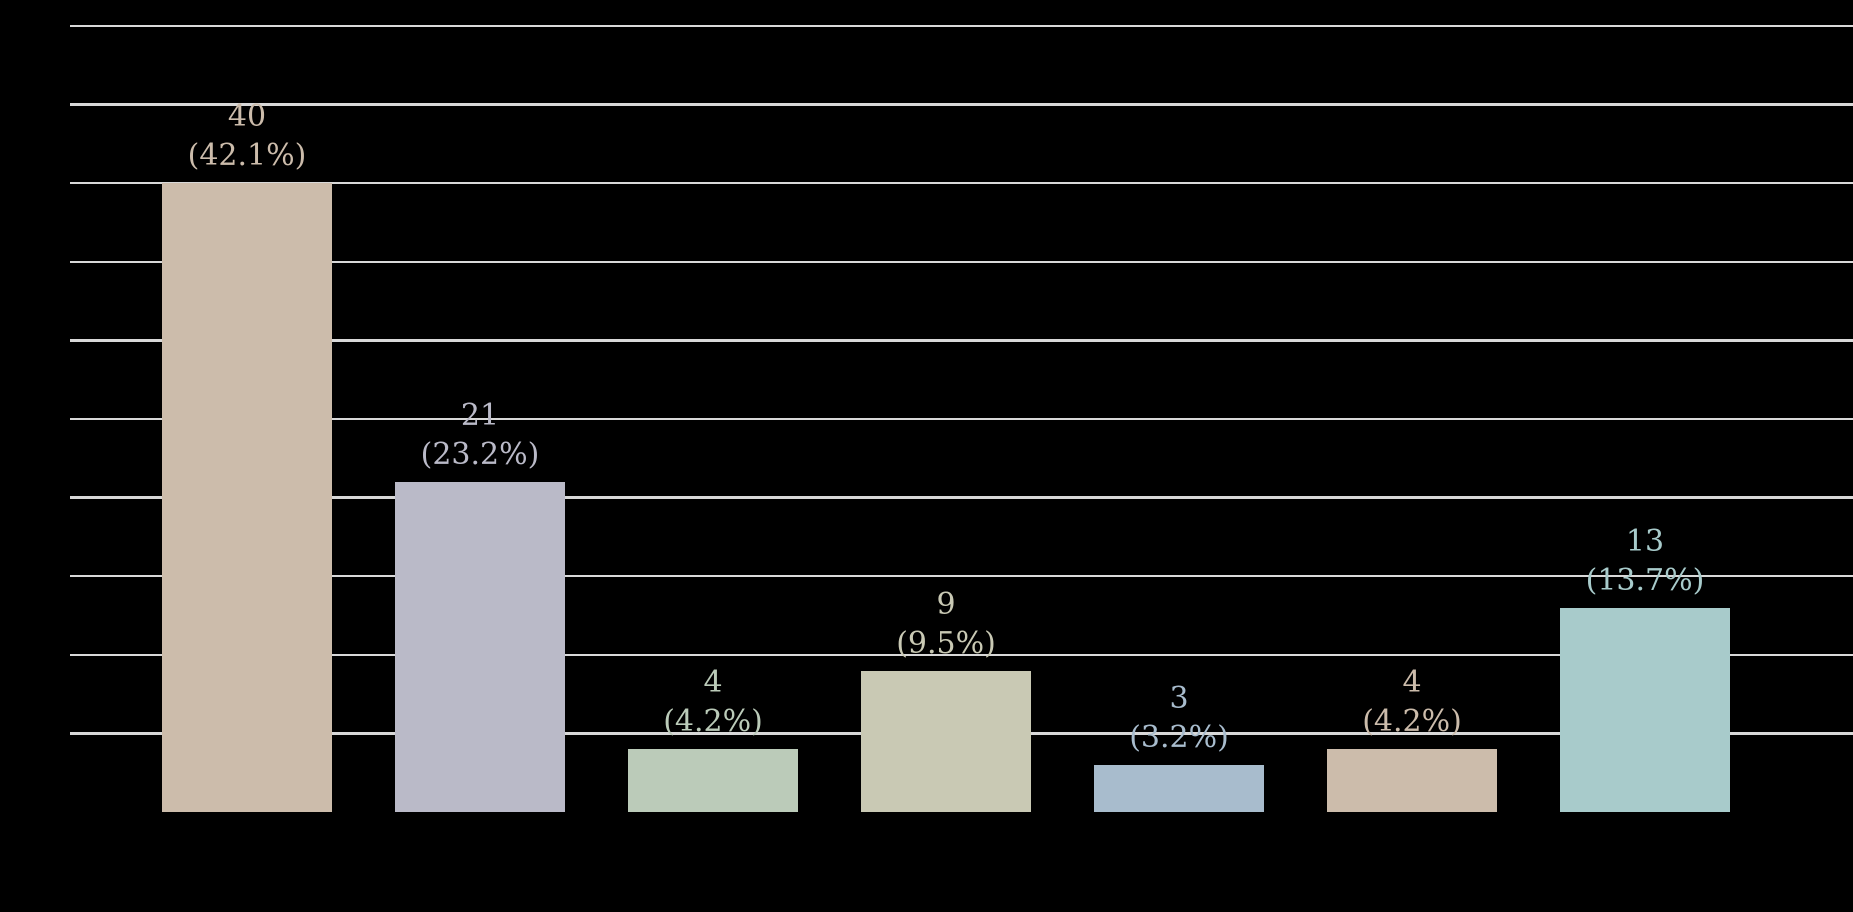 The width and height of the screenshot is (1853, 912). I want to click on bar-count-label: 9, so click(946, 604).